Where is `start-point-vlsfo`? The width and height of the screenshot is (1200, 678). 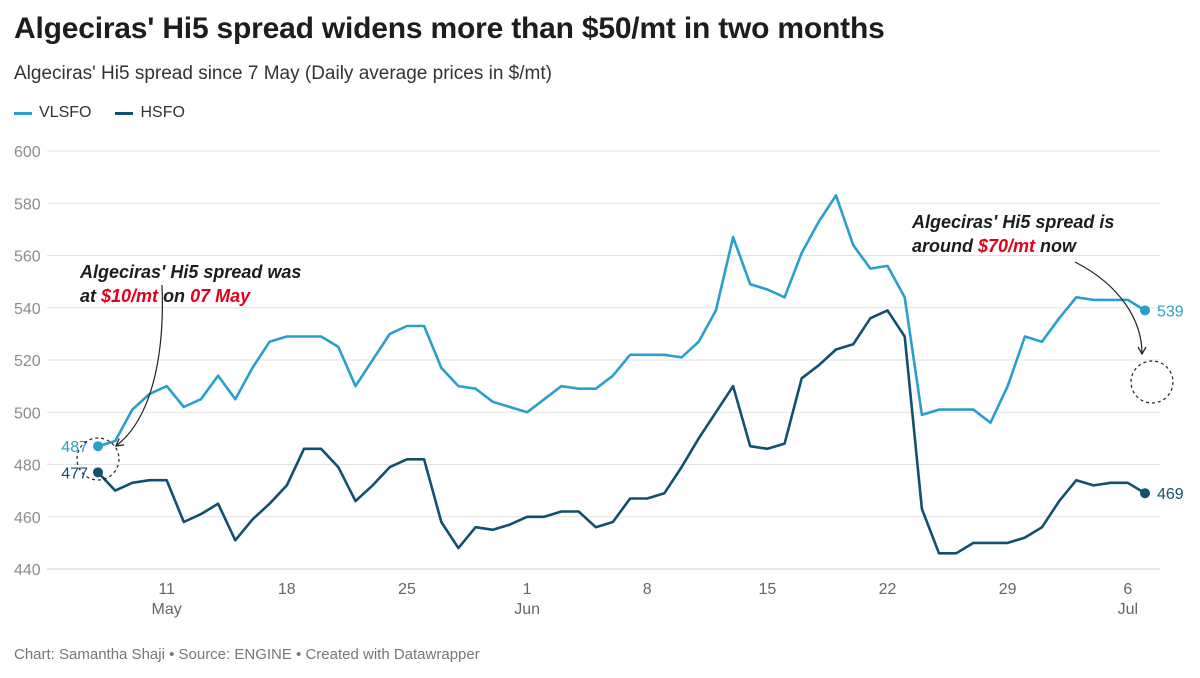
start-point-vlsfo is located at coordinates (98, 446).